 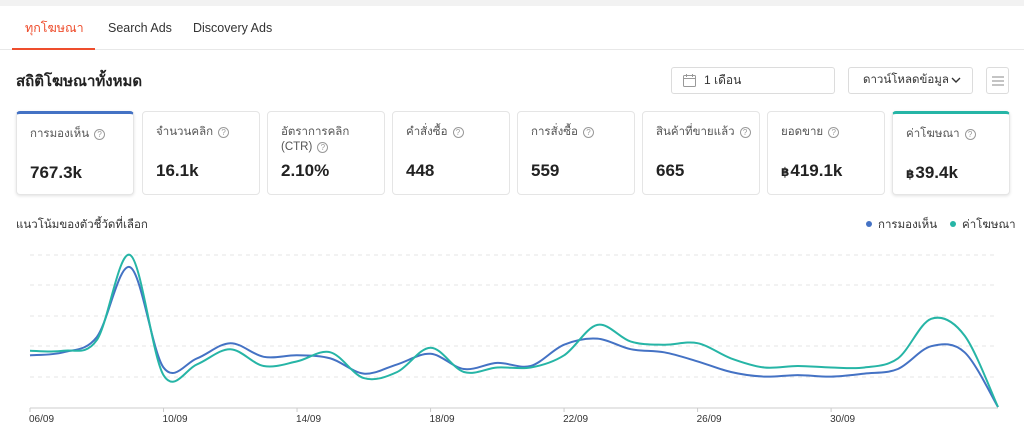 What do you see at coordinates (989, 225) in the screenshot?
I see `legend-label: ค่าโฆษณา` at bounding box center [989, 225].